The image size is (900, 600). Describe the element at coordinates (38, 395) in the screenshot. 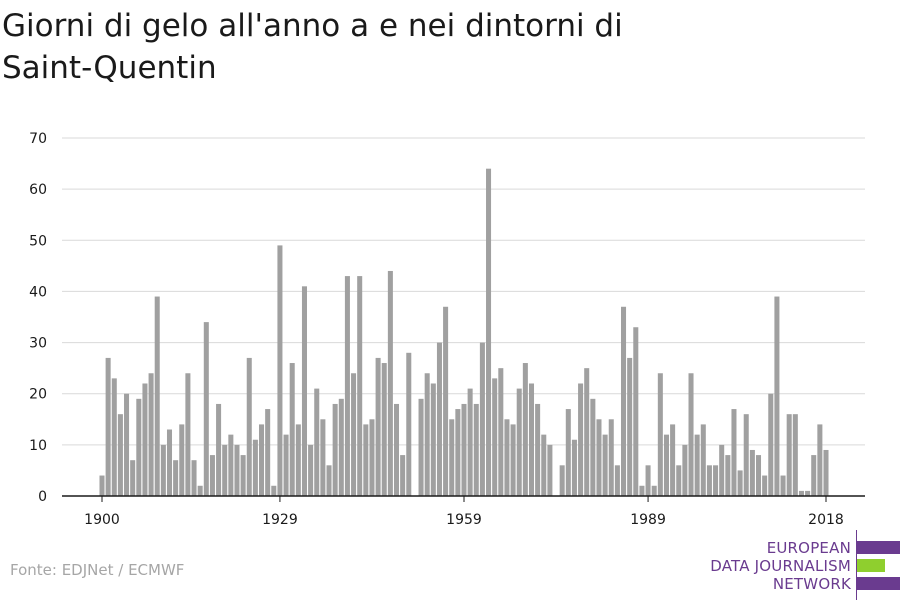

I see `y-tick-label: 20` at that location.